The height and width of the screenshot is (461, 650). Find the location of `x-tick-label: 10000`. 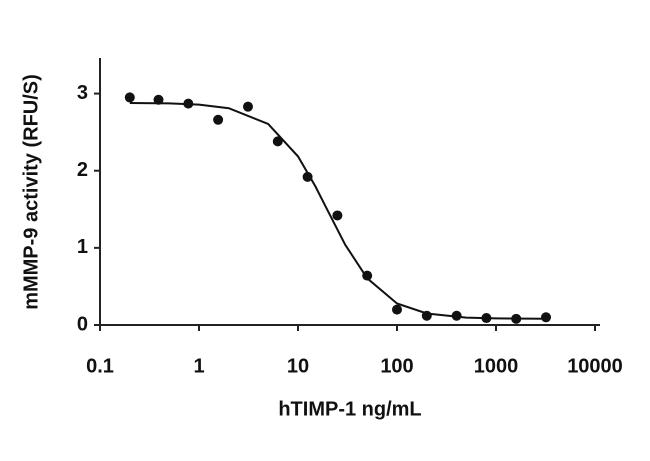

x-tick-label: 10000 is located at coordinates (595, 366).